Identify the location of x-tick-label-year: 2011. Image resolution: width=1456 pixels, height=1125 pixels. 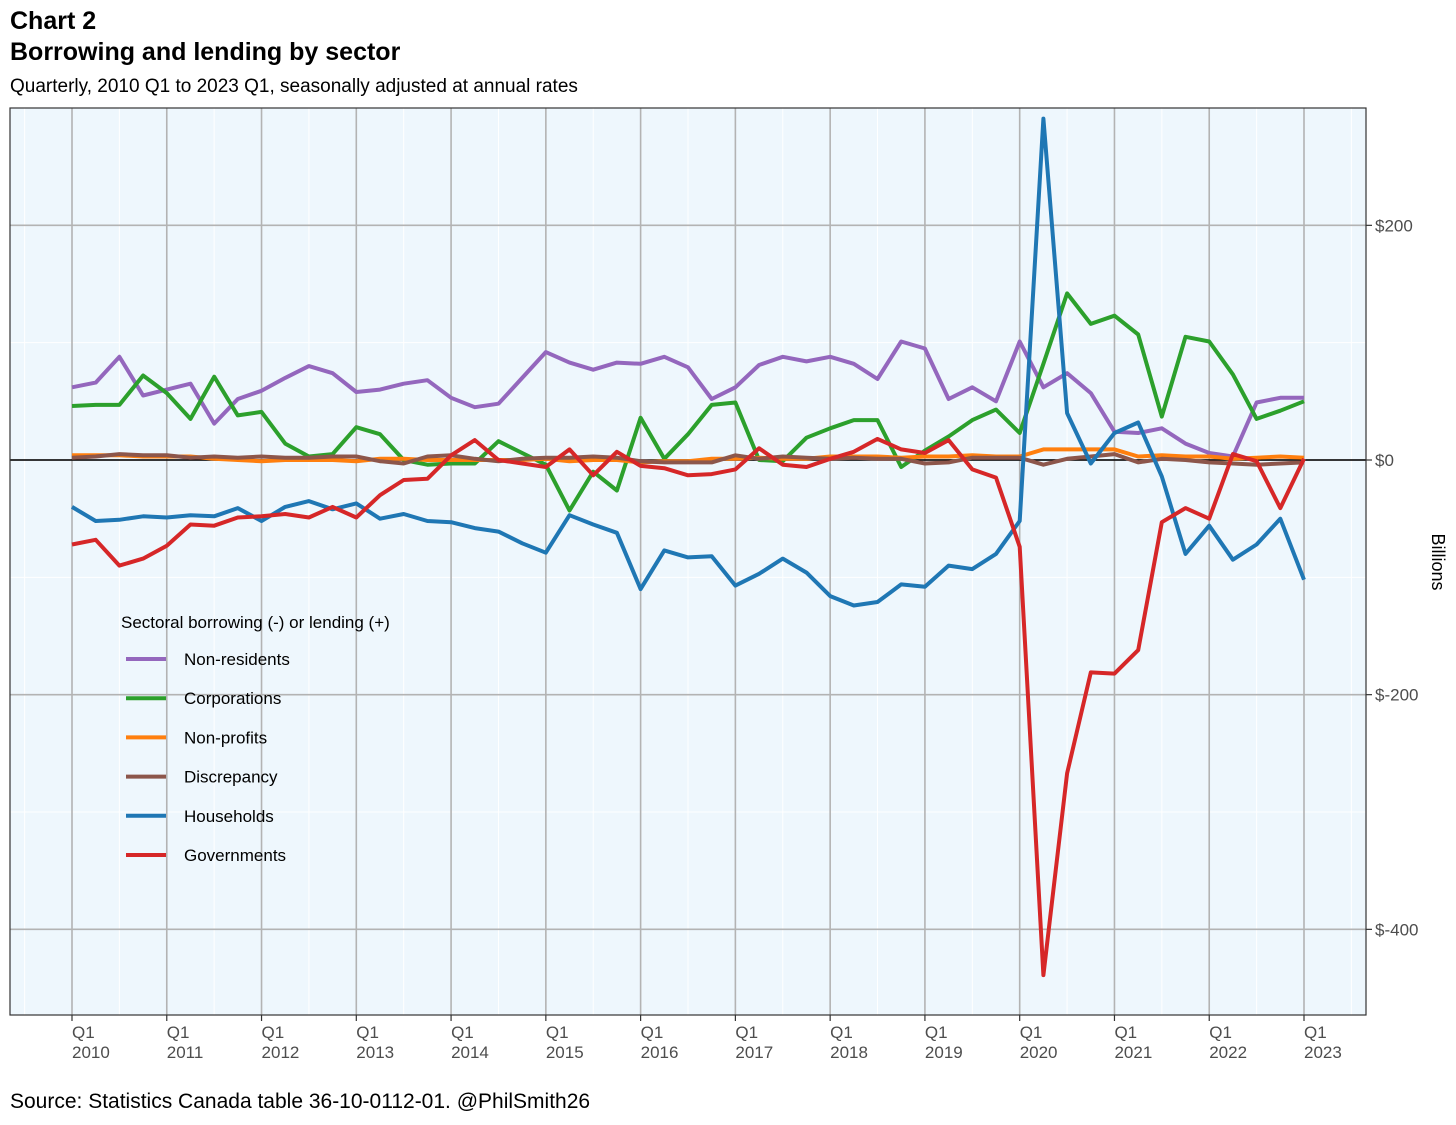
(185, 1052).